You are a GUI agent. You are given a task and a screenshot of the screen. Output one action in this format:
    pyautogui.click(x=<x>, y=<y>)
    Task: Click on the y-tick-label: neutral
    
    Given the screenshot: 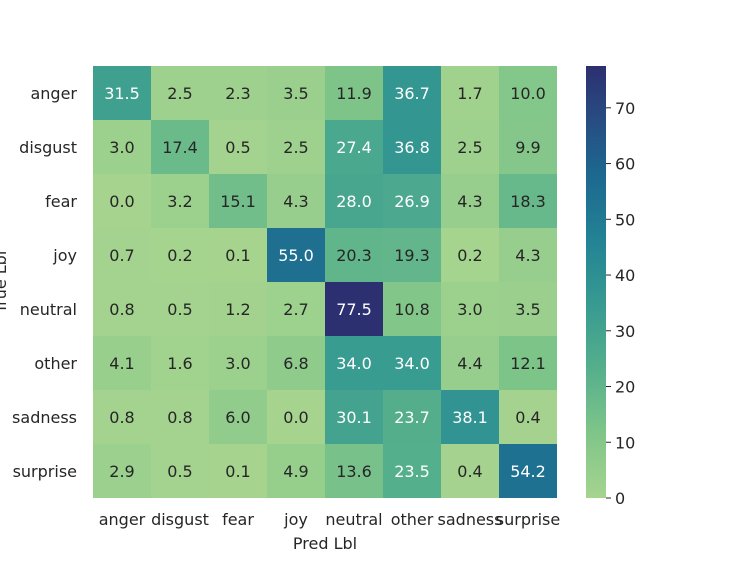 What is the action you would take?
    pyautogui.click(x=48, y=309)
    